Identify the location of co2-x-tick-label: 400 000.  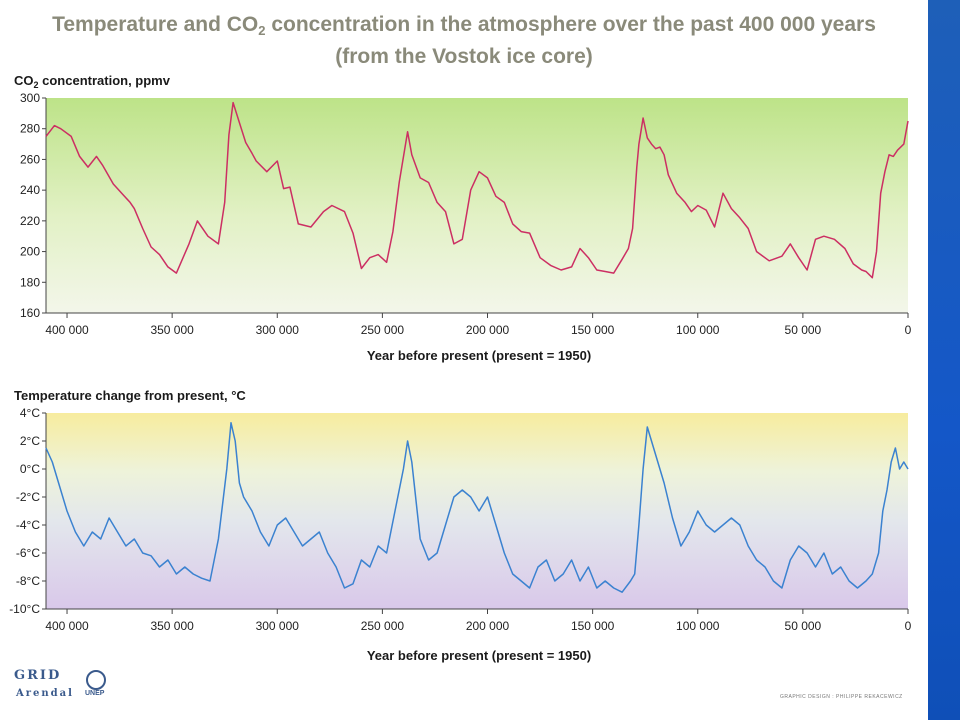
(67, 330).